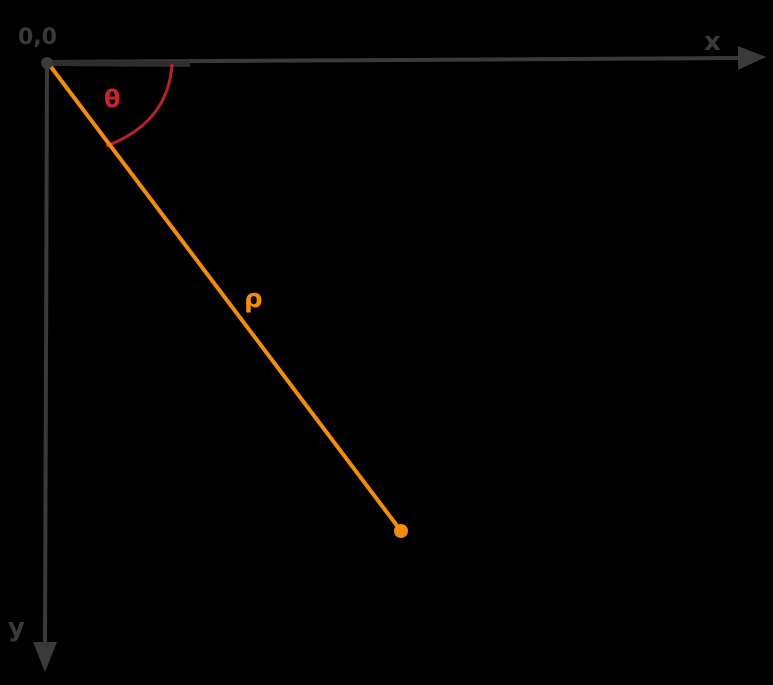 This screenshot has width=773, height=685. What do you see at coordinates (712, 42) in the screenshot?
I see `x-axis-label: x` at bounding box center [712, 42].